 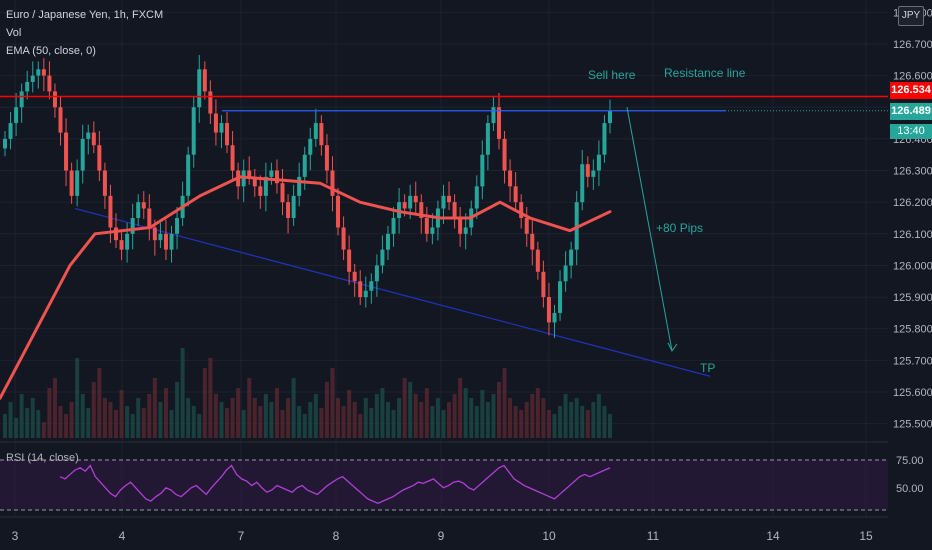 I want to click on horizontal-lines, so click(x=444, y=103).